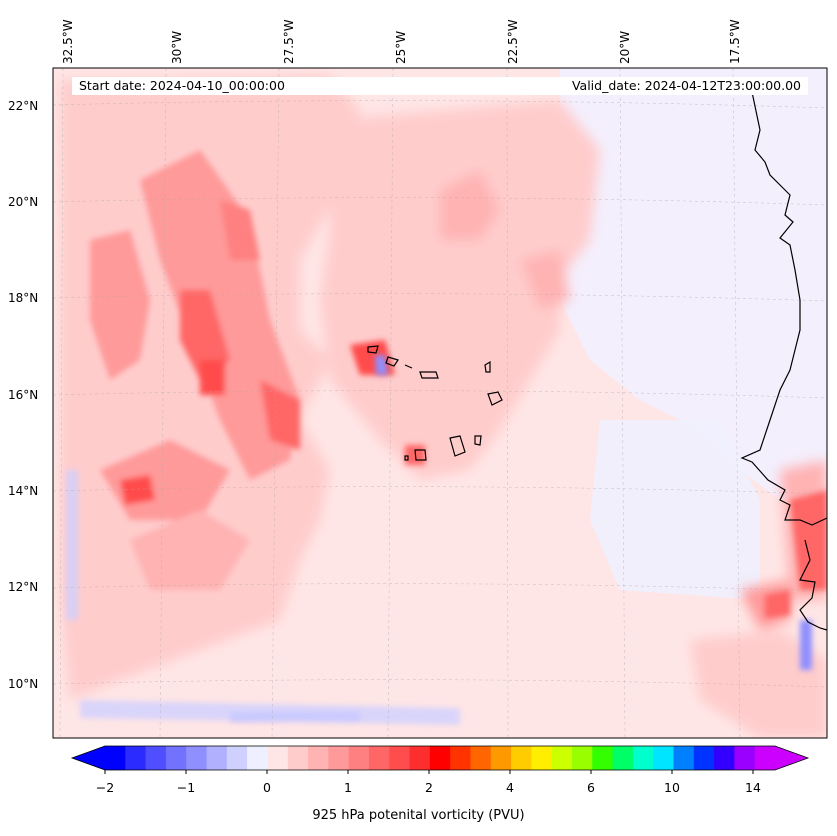 The height and width of the screenshot is (836, 837). Describe the element at coordinates (68, 41) in the screenshot. I see `lon-label: 32.5°W` at that location.